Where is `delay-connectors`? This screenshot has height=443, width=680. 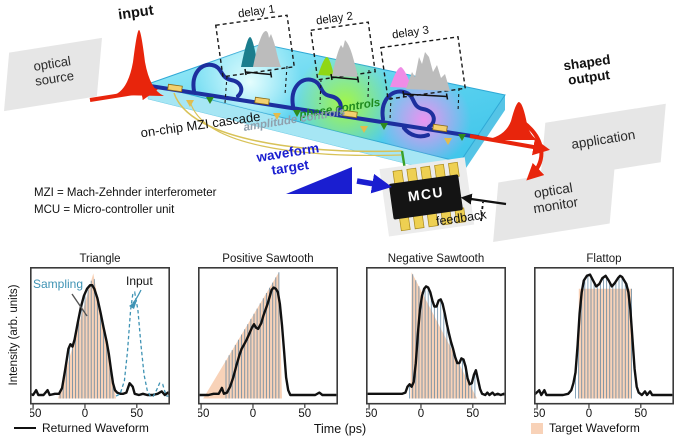
delay-connectors is located at coordinates (342, 93).